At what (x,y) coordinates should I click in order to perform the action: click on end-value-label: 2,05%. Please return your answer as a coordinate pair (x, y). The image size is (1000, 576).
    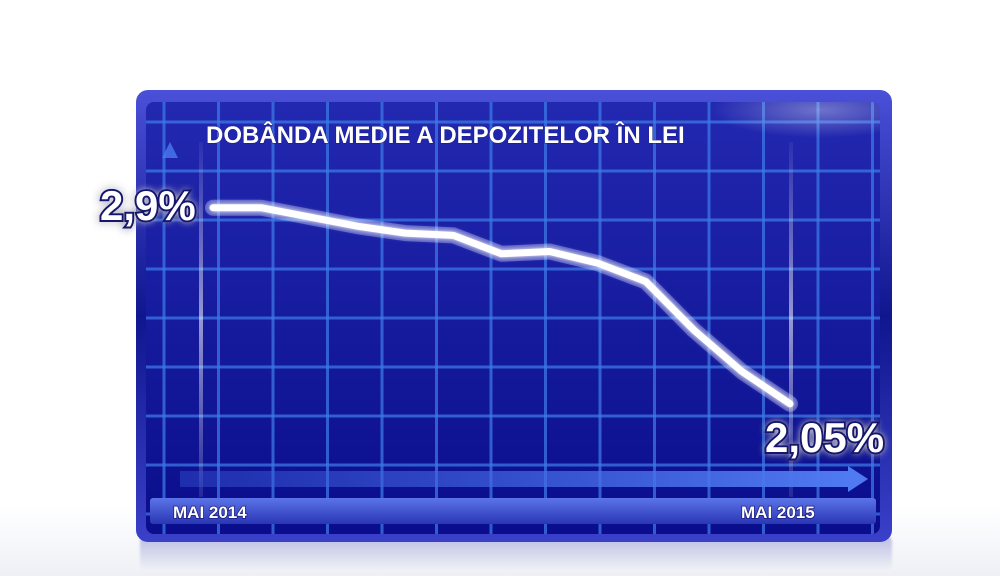
    Looking at the image, I should click on (824, 437).